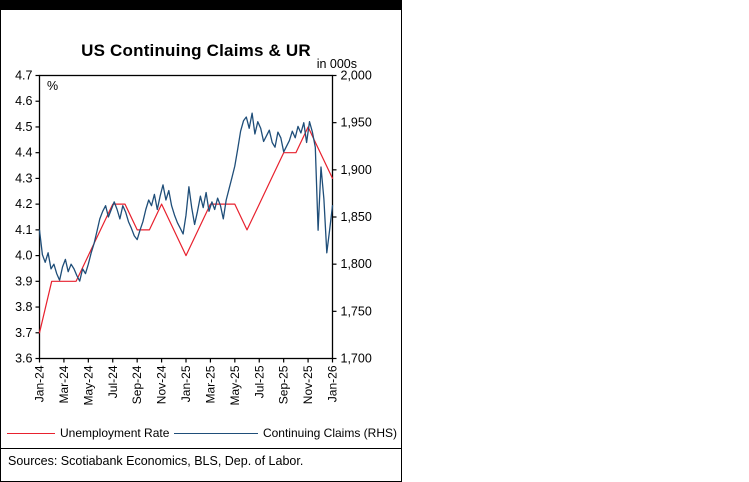  I want to click on y-right-tick-label: 1,700, so click(356, 359).